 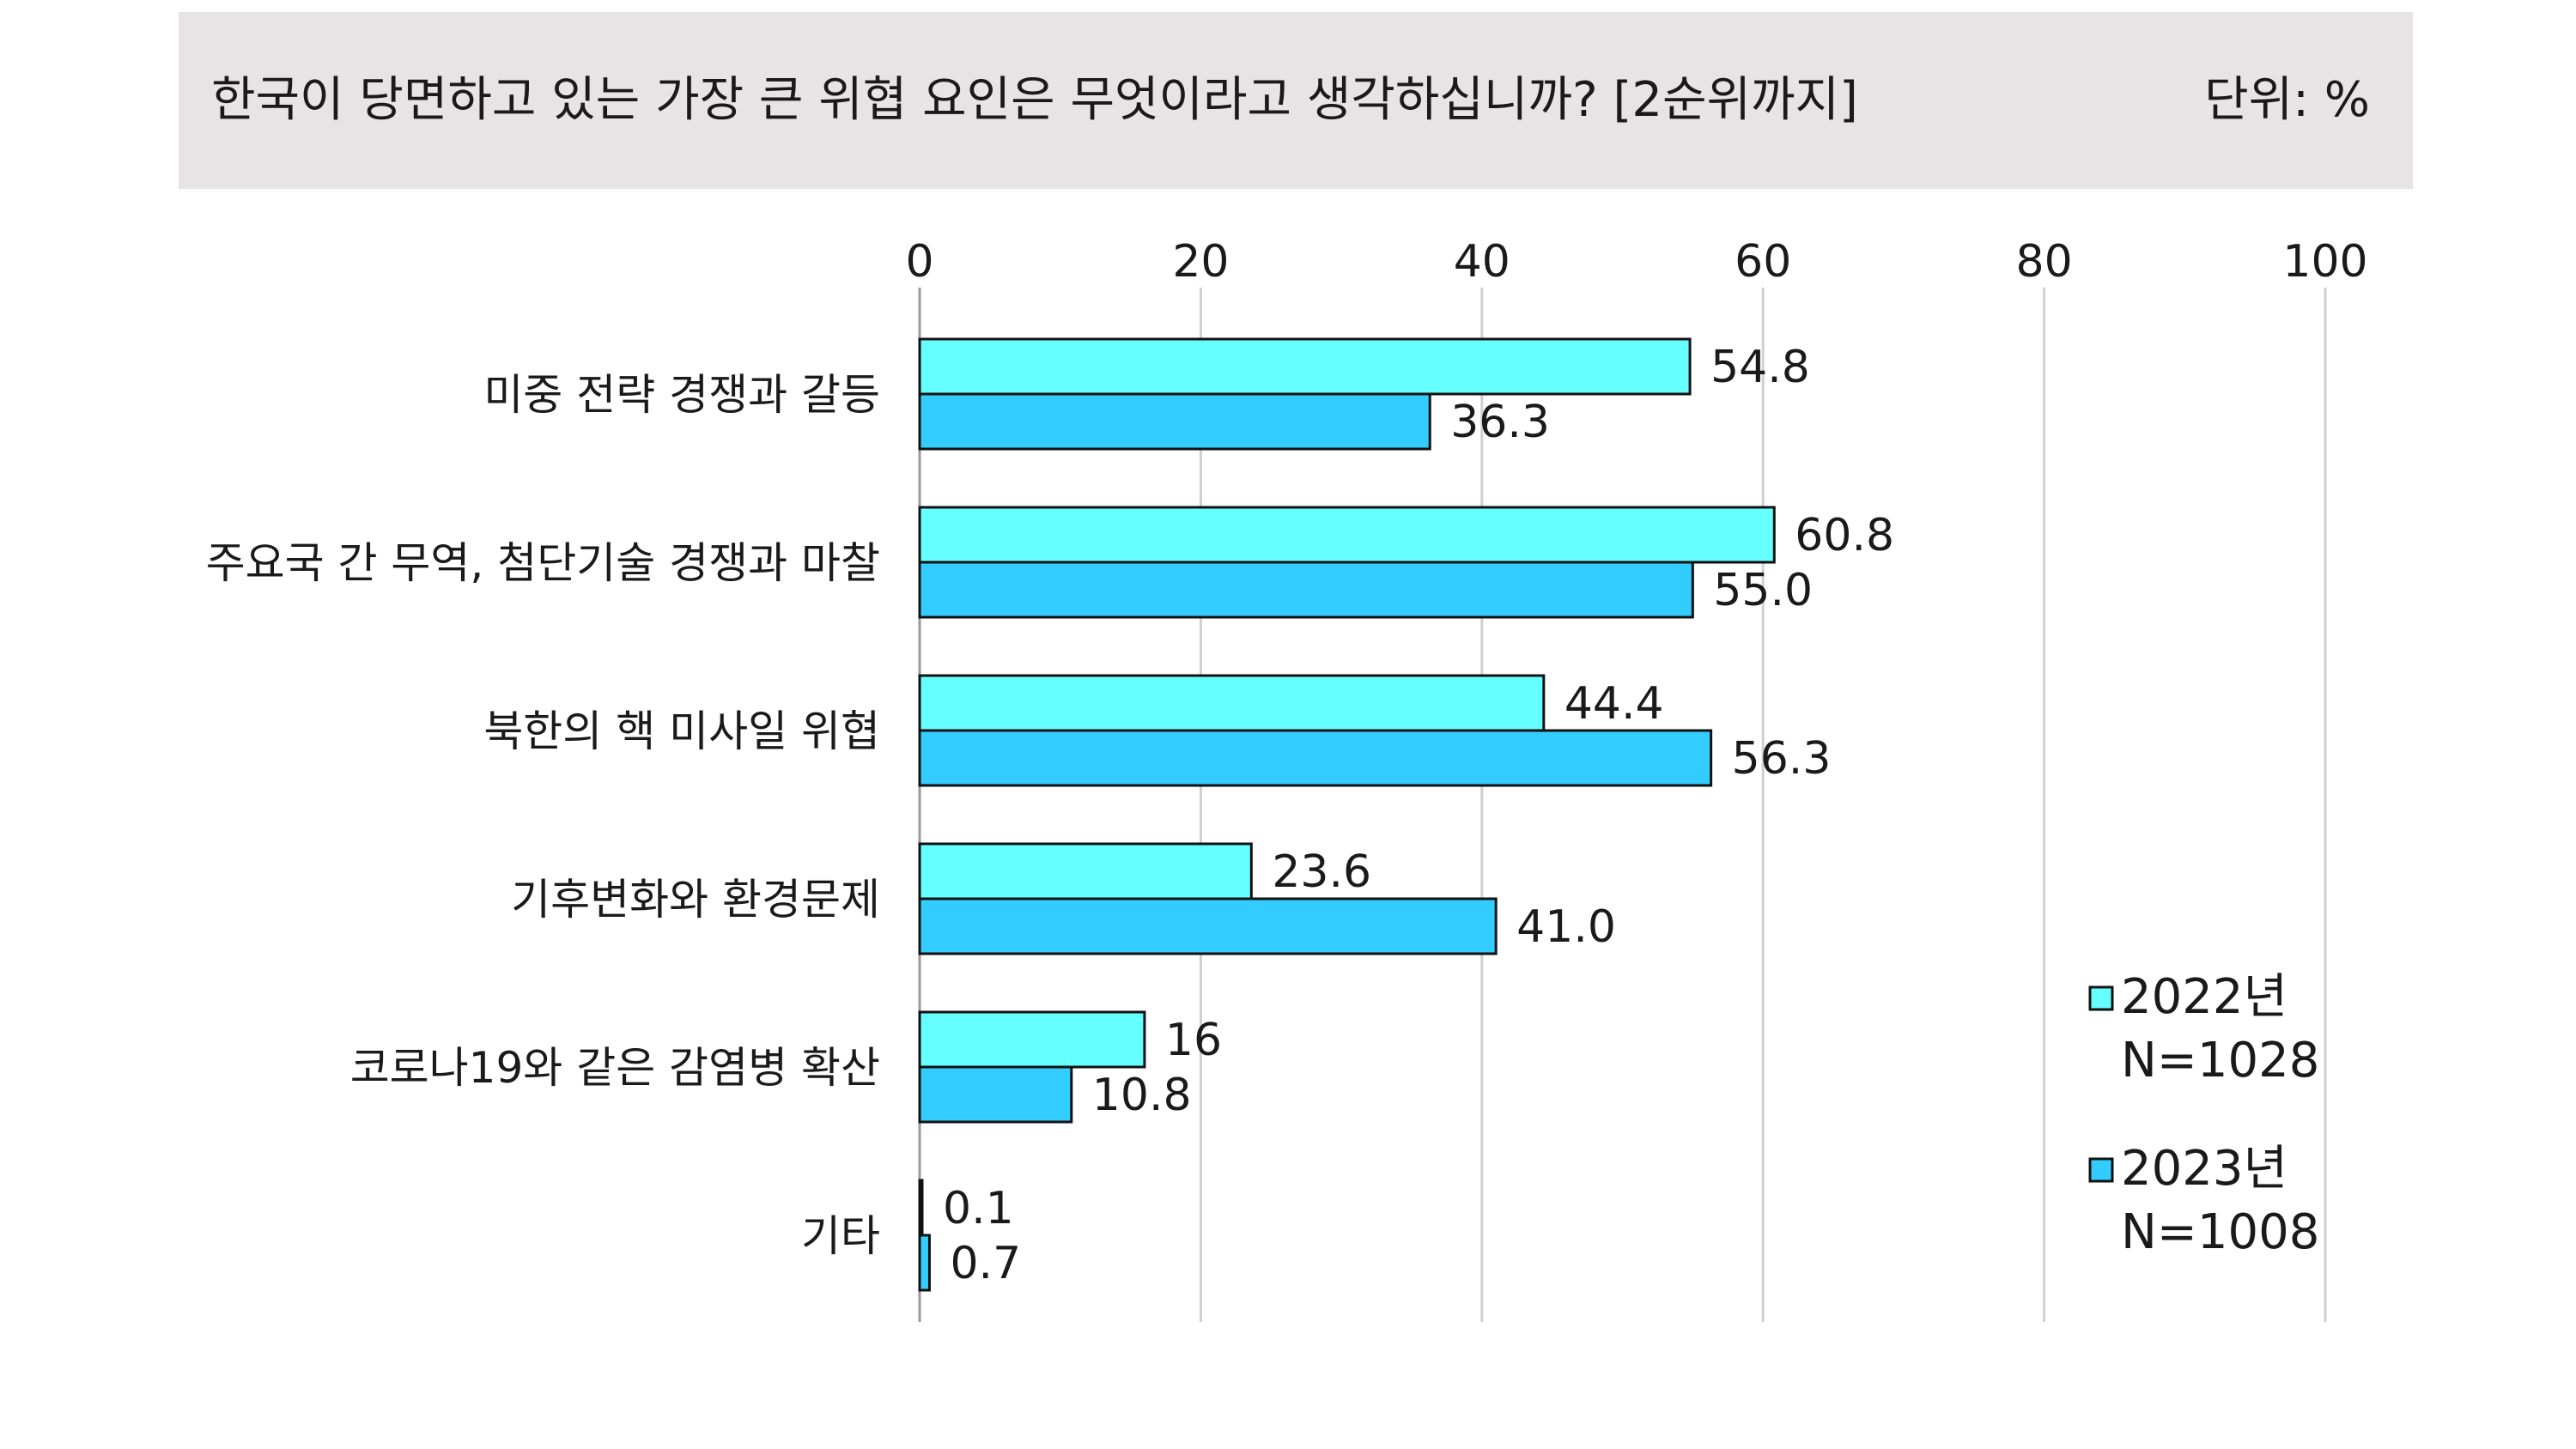 What do you see at coordinates (1142, 1095) in the screenshot?
I see `value-label: 10.8` at bounding box center [1142, 1095].